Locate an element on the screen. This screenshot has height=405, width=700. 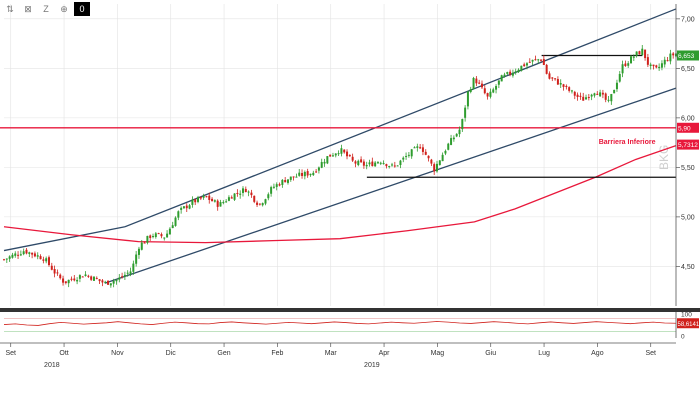
channel-left-line is located at coordinates (64, 239).